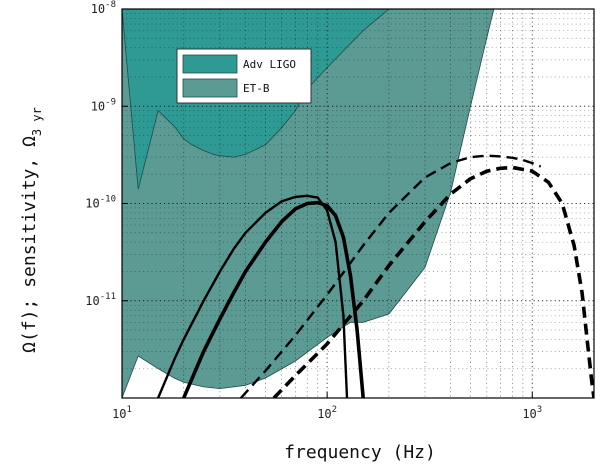 Image resolution: width=601 pixels, height=466 pixels. Describe the element at coordinates (327, 413) in the screenshot. I see `x-tick-label: 10²` at that location.